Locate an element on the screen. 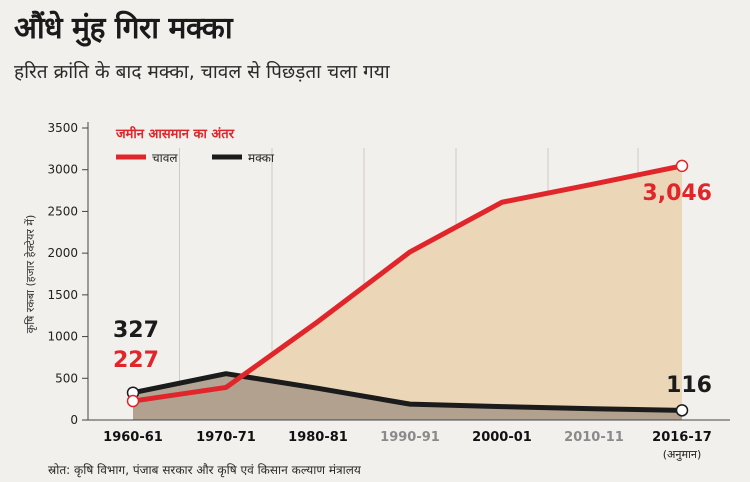 The width and height of the screenshot is (750, 482). y-tick-label: 2000 is located at coordinates (62, 253).